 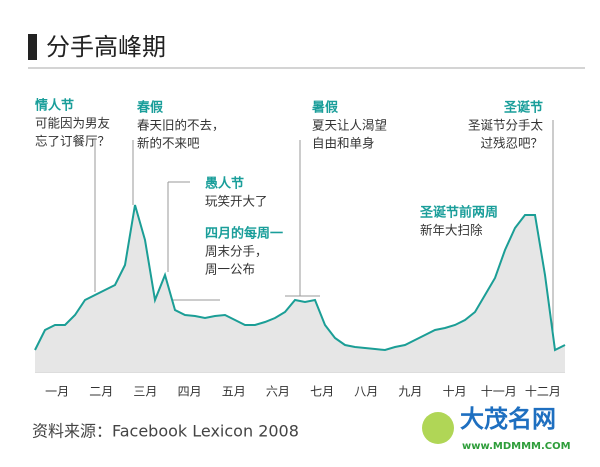 I want to click on x-tick-label: 六月, so click(x=278, y=392).